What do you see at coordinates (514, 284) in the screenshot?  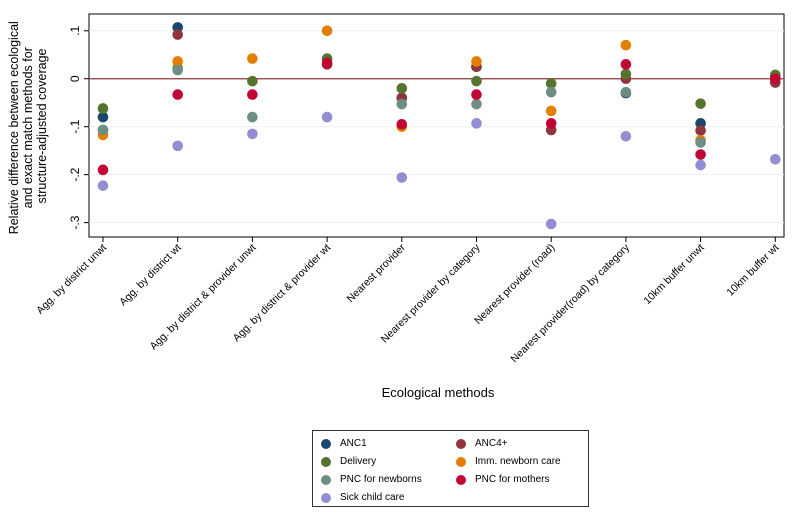 I see `x-tick-label: Nearest provider (road)` at bounding box center [514, 284].